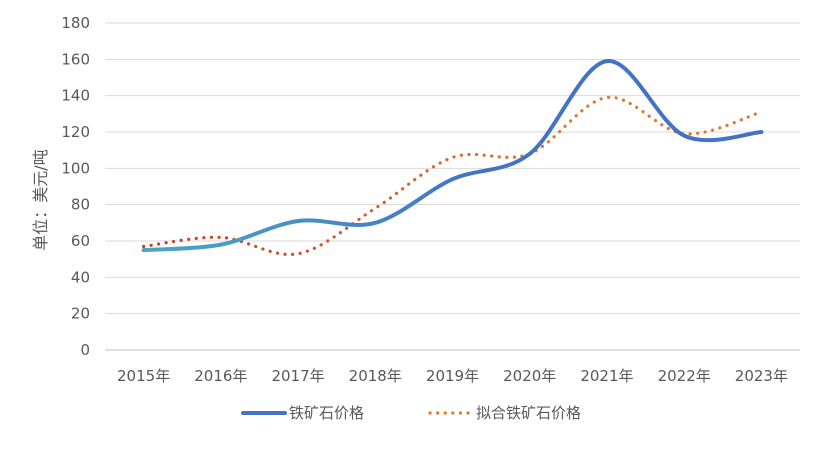 Image resolution: width=822 pixels, height=451 pixels. I want to click on legend: 铁矿石价格 拟合铁矿石价格, so click(412, 413).